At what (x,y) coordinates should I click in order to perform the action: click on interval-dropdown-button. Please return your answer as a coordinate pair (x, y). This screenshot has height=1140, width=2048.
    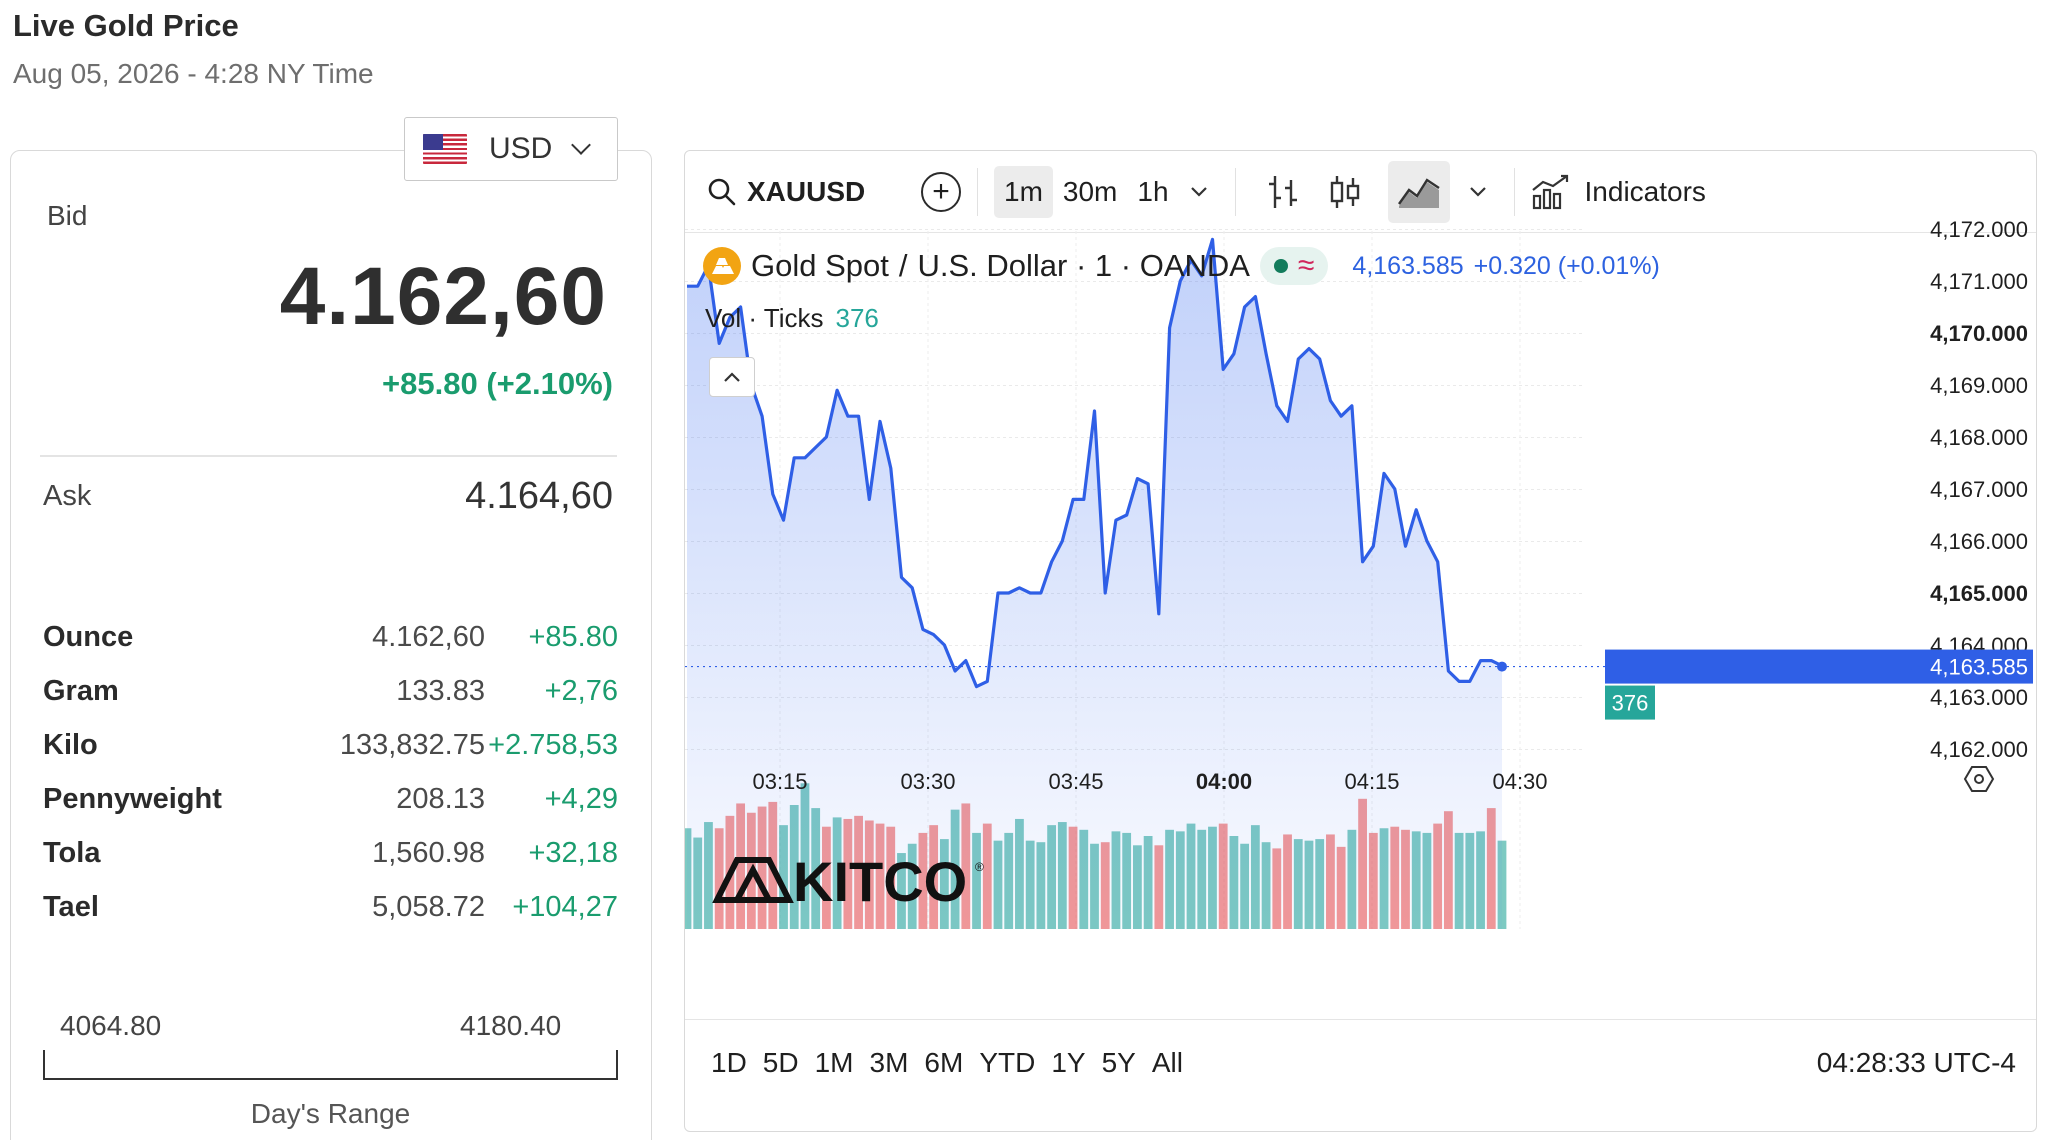
    Looking at the image, I should click on (1199, 192).